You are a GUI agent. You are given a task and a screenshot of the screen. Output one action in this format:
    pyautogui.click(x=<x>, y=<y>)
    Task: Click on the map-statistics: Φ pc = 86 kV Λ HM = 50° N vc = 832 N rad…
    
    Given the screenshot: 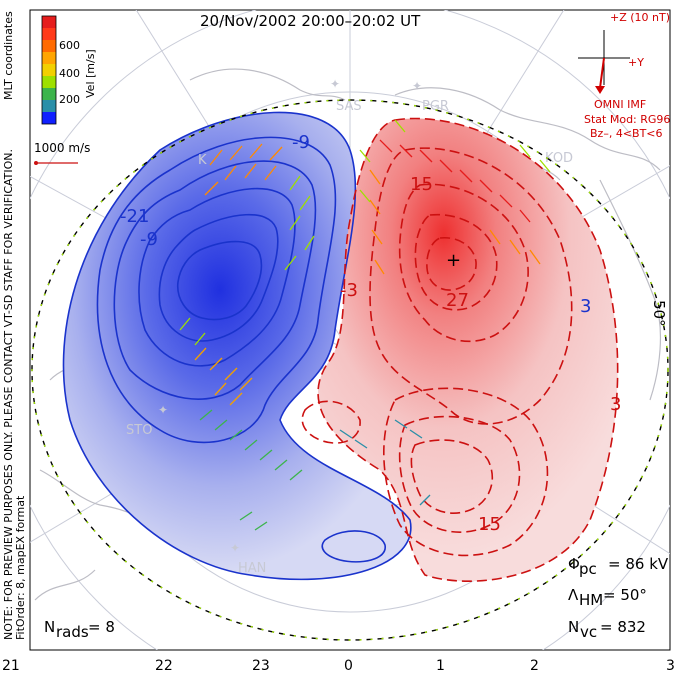 What is the action you would take?
    pyautogui.click(x=356, y=598)
    